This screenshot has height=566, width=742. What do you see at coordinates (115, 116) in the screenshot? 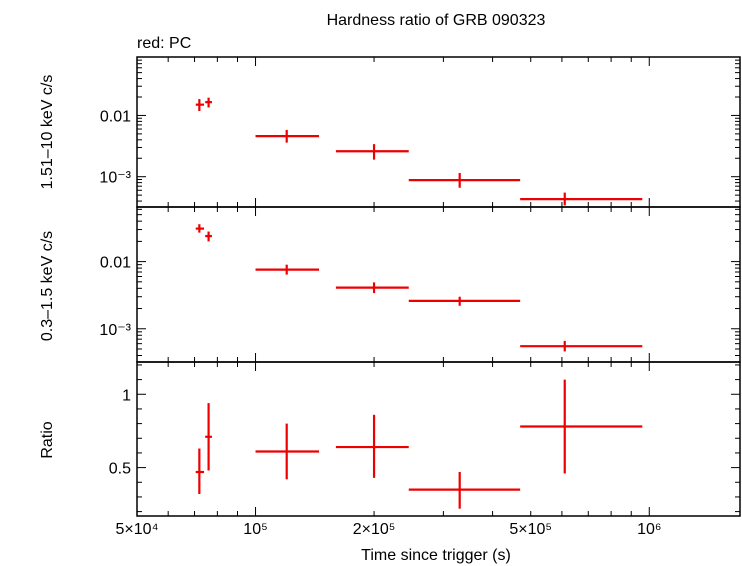
I see `hard-y-tick-label: 0.01` at bounding box center [115, 116].